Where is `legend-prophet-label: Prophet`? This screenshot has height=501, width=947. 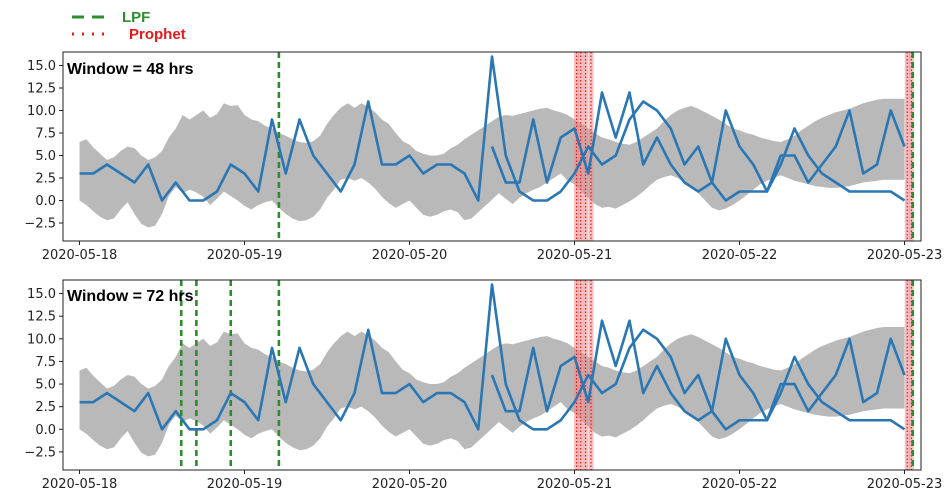 legend-prophet-label: Prophet is located at coordinates (157, 34).